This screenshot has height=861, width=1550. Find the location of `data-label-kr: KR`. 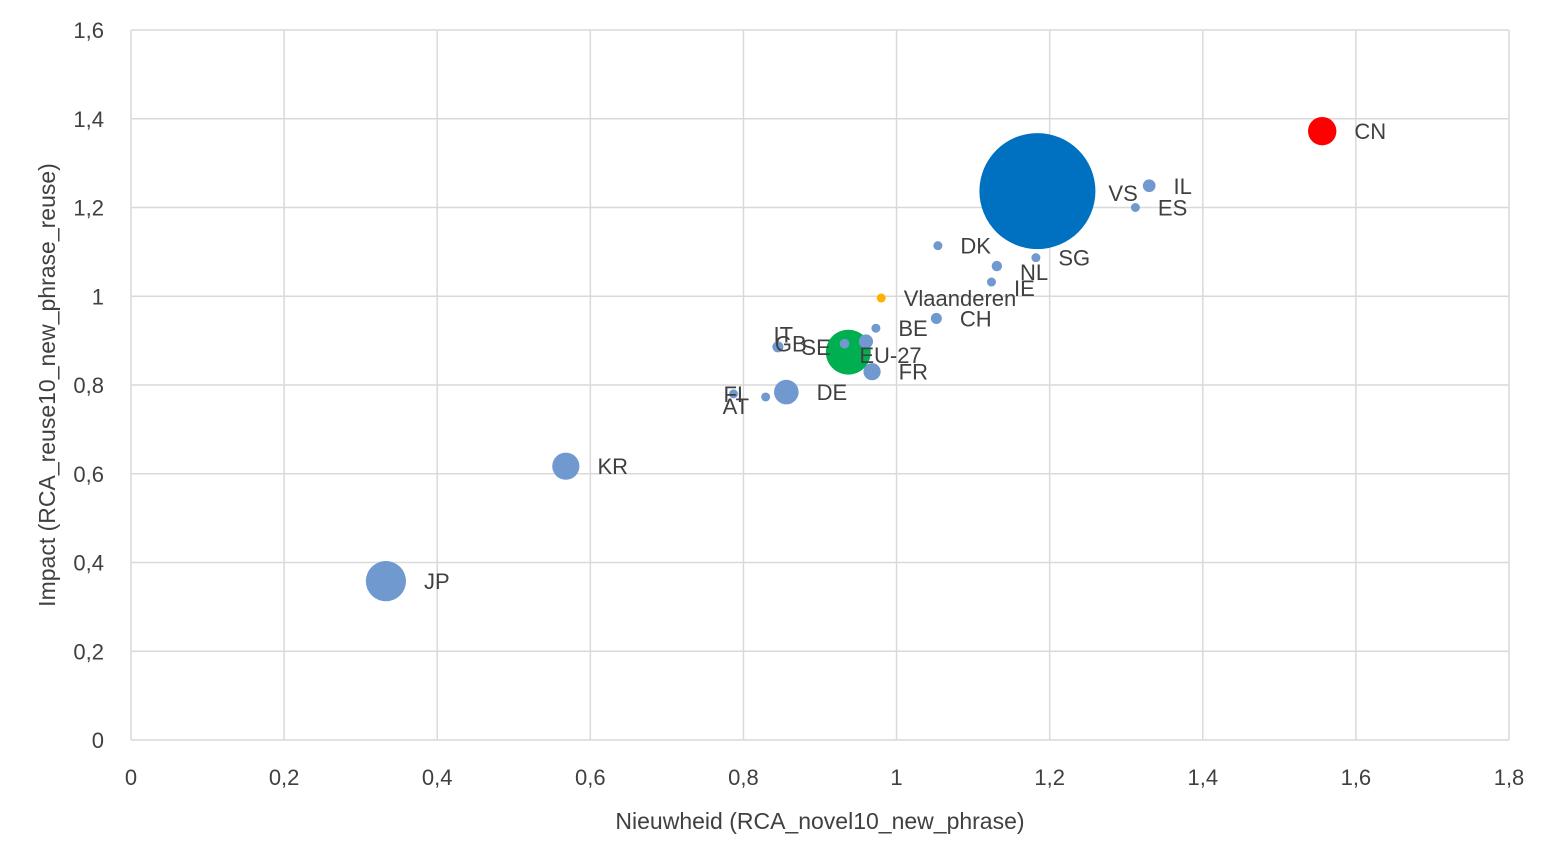

data-label-kr: KR is located at coordinates (612, 466).